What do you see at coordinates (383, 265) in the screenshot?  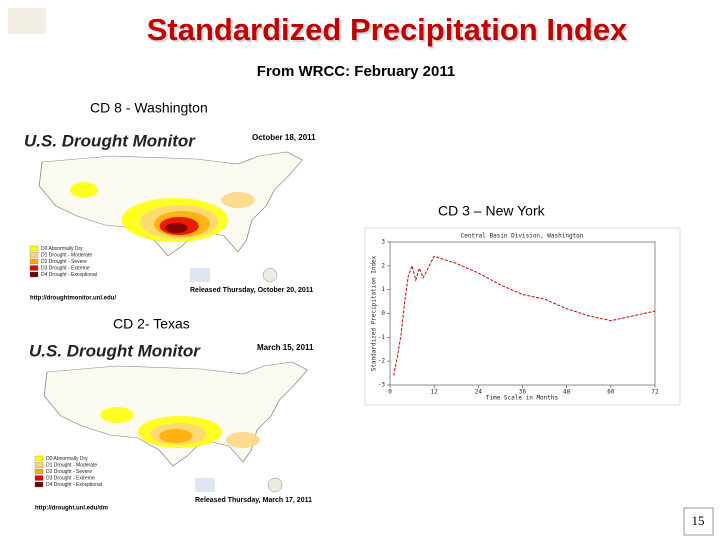 I see `y-tick-label: 2` at bounding box center [383, 265].